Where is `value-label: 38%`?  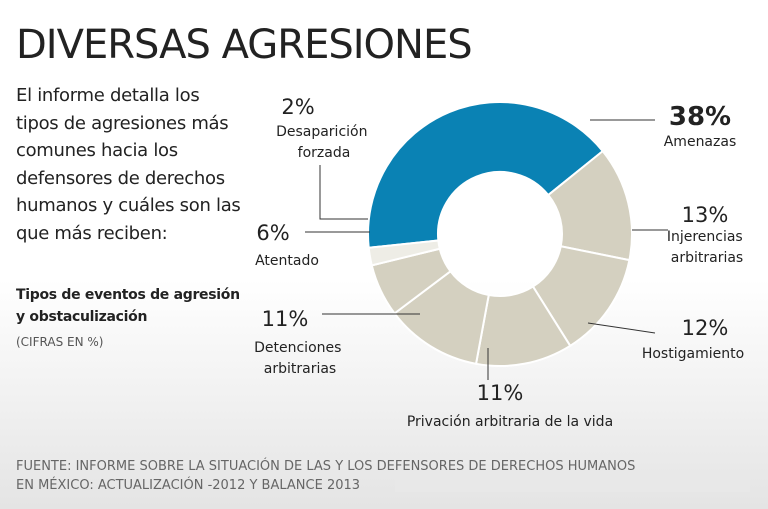 value-label: 38% is located at coordinates (700, 117).